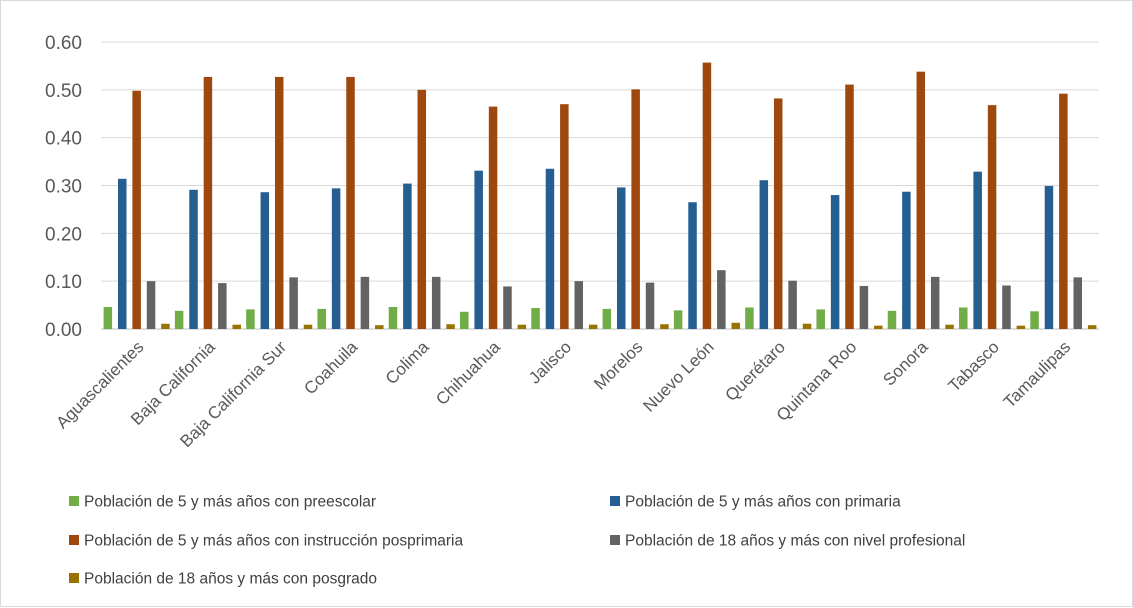  Describe the element at coordinates (618, 365) in the screenshot. I see `x-tick-label: Morelos` at that location.